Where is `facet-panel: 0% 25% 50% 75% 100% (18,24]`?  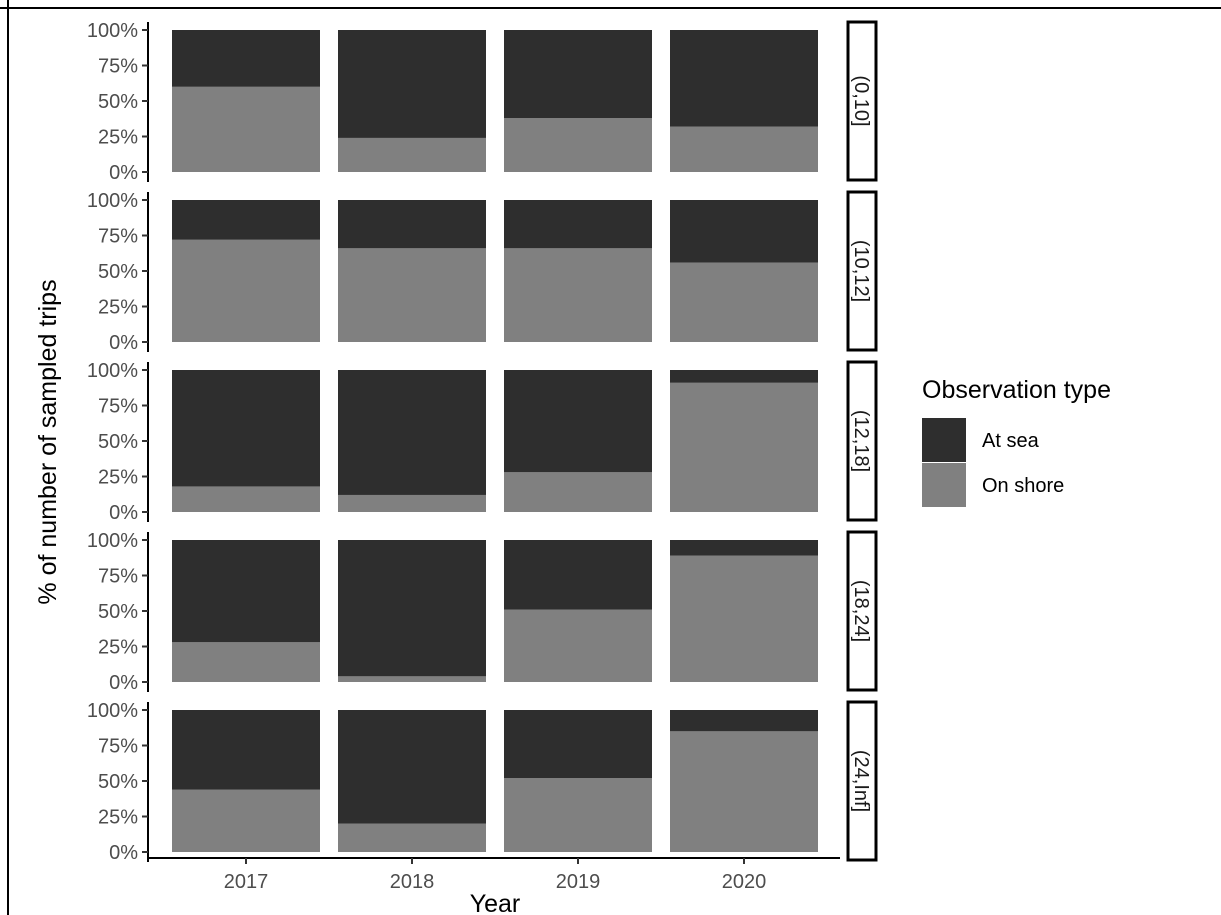 facet-panel: 0% 25% 50% 75% 100% (18,24] is located at coordinates (482, 612).